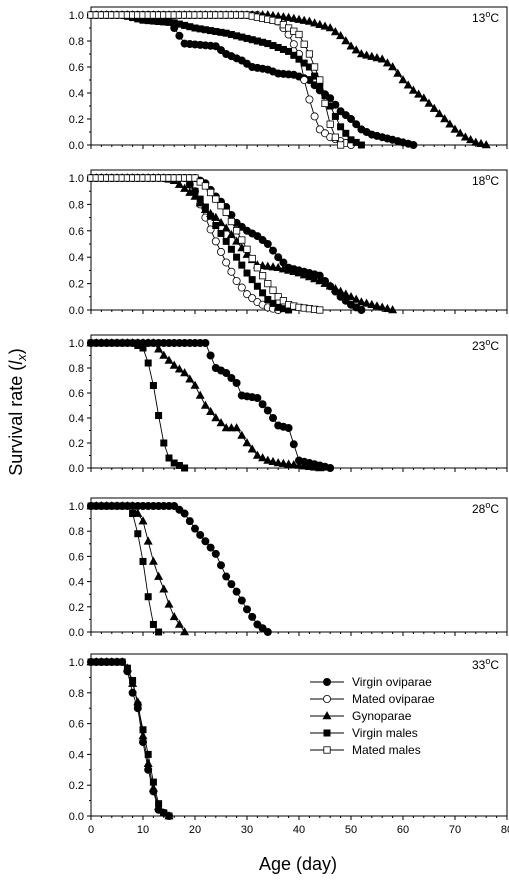 The image size is (509, 882). Describe the element at coordinates (288, 243) in the screenshot. I see `panel-2: 0.0 0.2 0.4 0.6 0.8 1.0 18oC` at that location.